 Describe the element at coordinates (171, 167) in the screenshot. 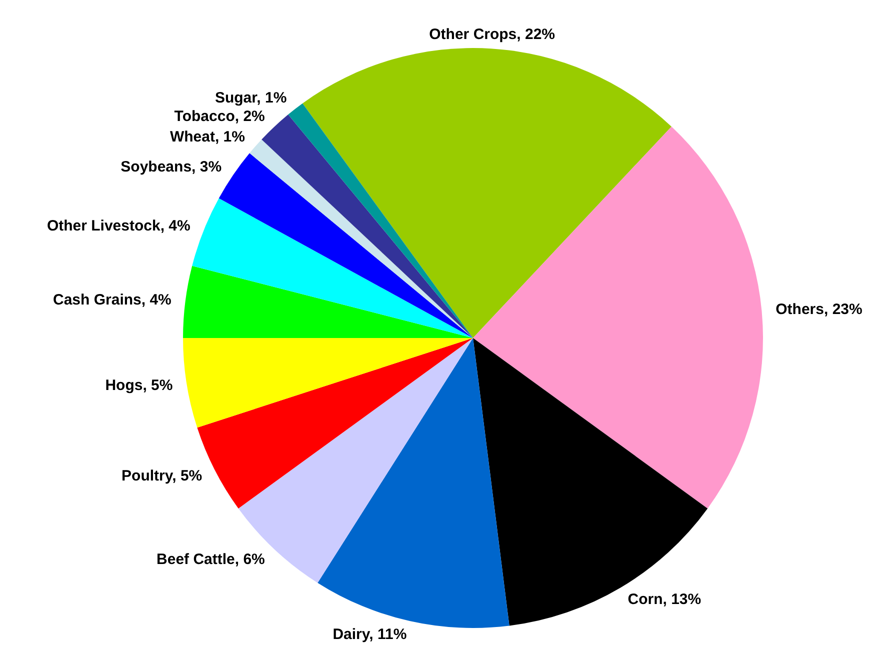

I see `slice-label: Soybeans, 3%` at that location.